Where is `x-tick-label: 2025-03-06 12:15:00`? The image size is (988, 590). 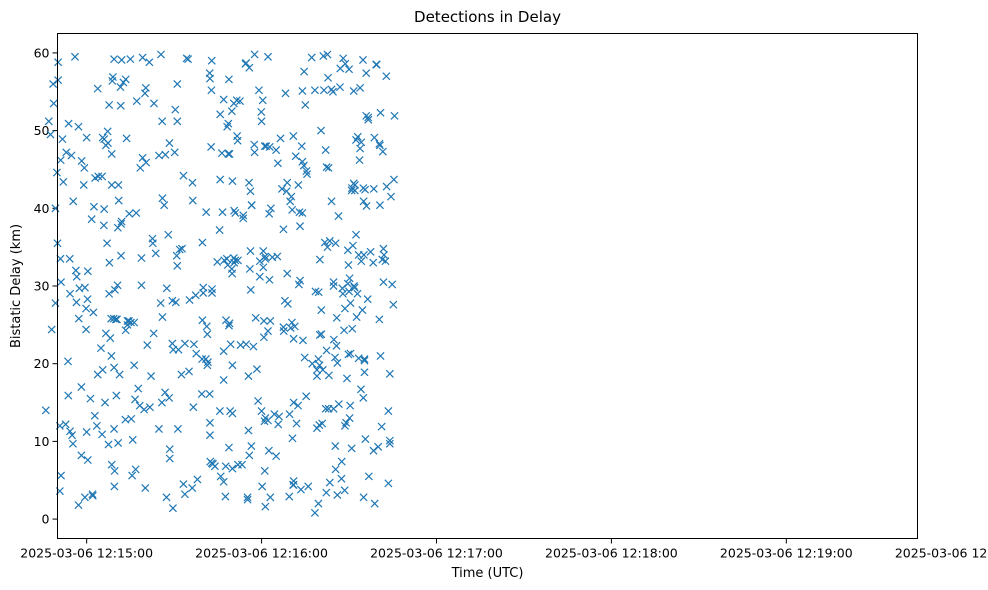
x-tick-label: 2025-03-06 12:15:00 is located at coordinates (86, 553).